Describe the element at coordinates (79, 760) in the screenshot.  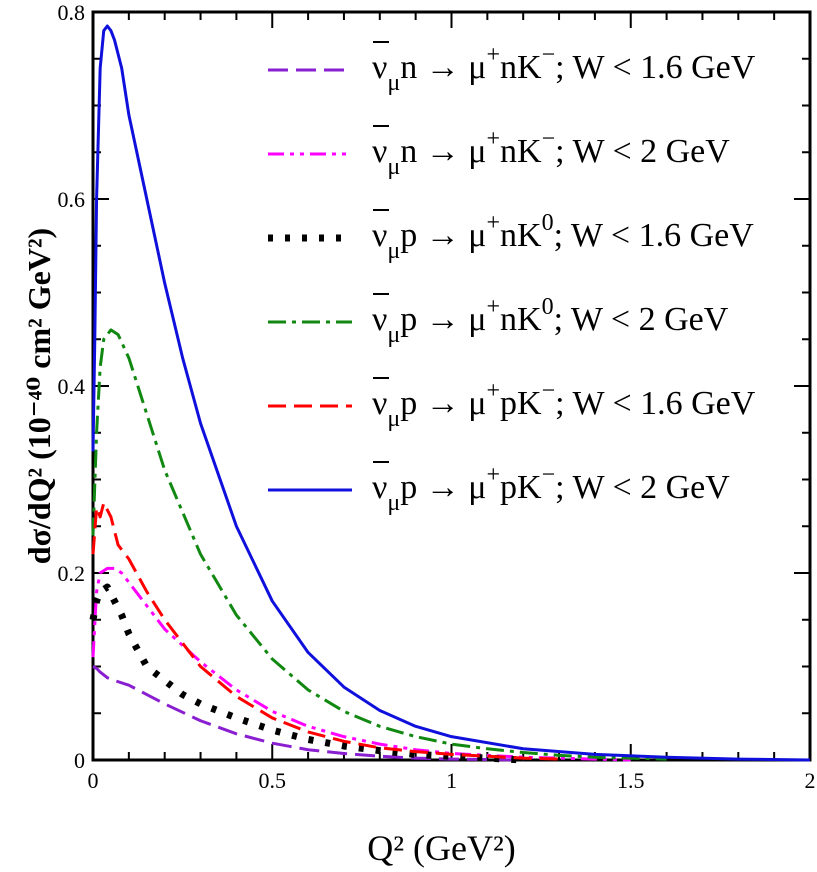
I see `y-tick-label: 0` at that location.